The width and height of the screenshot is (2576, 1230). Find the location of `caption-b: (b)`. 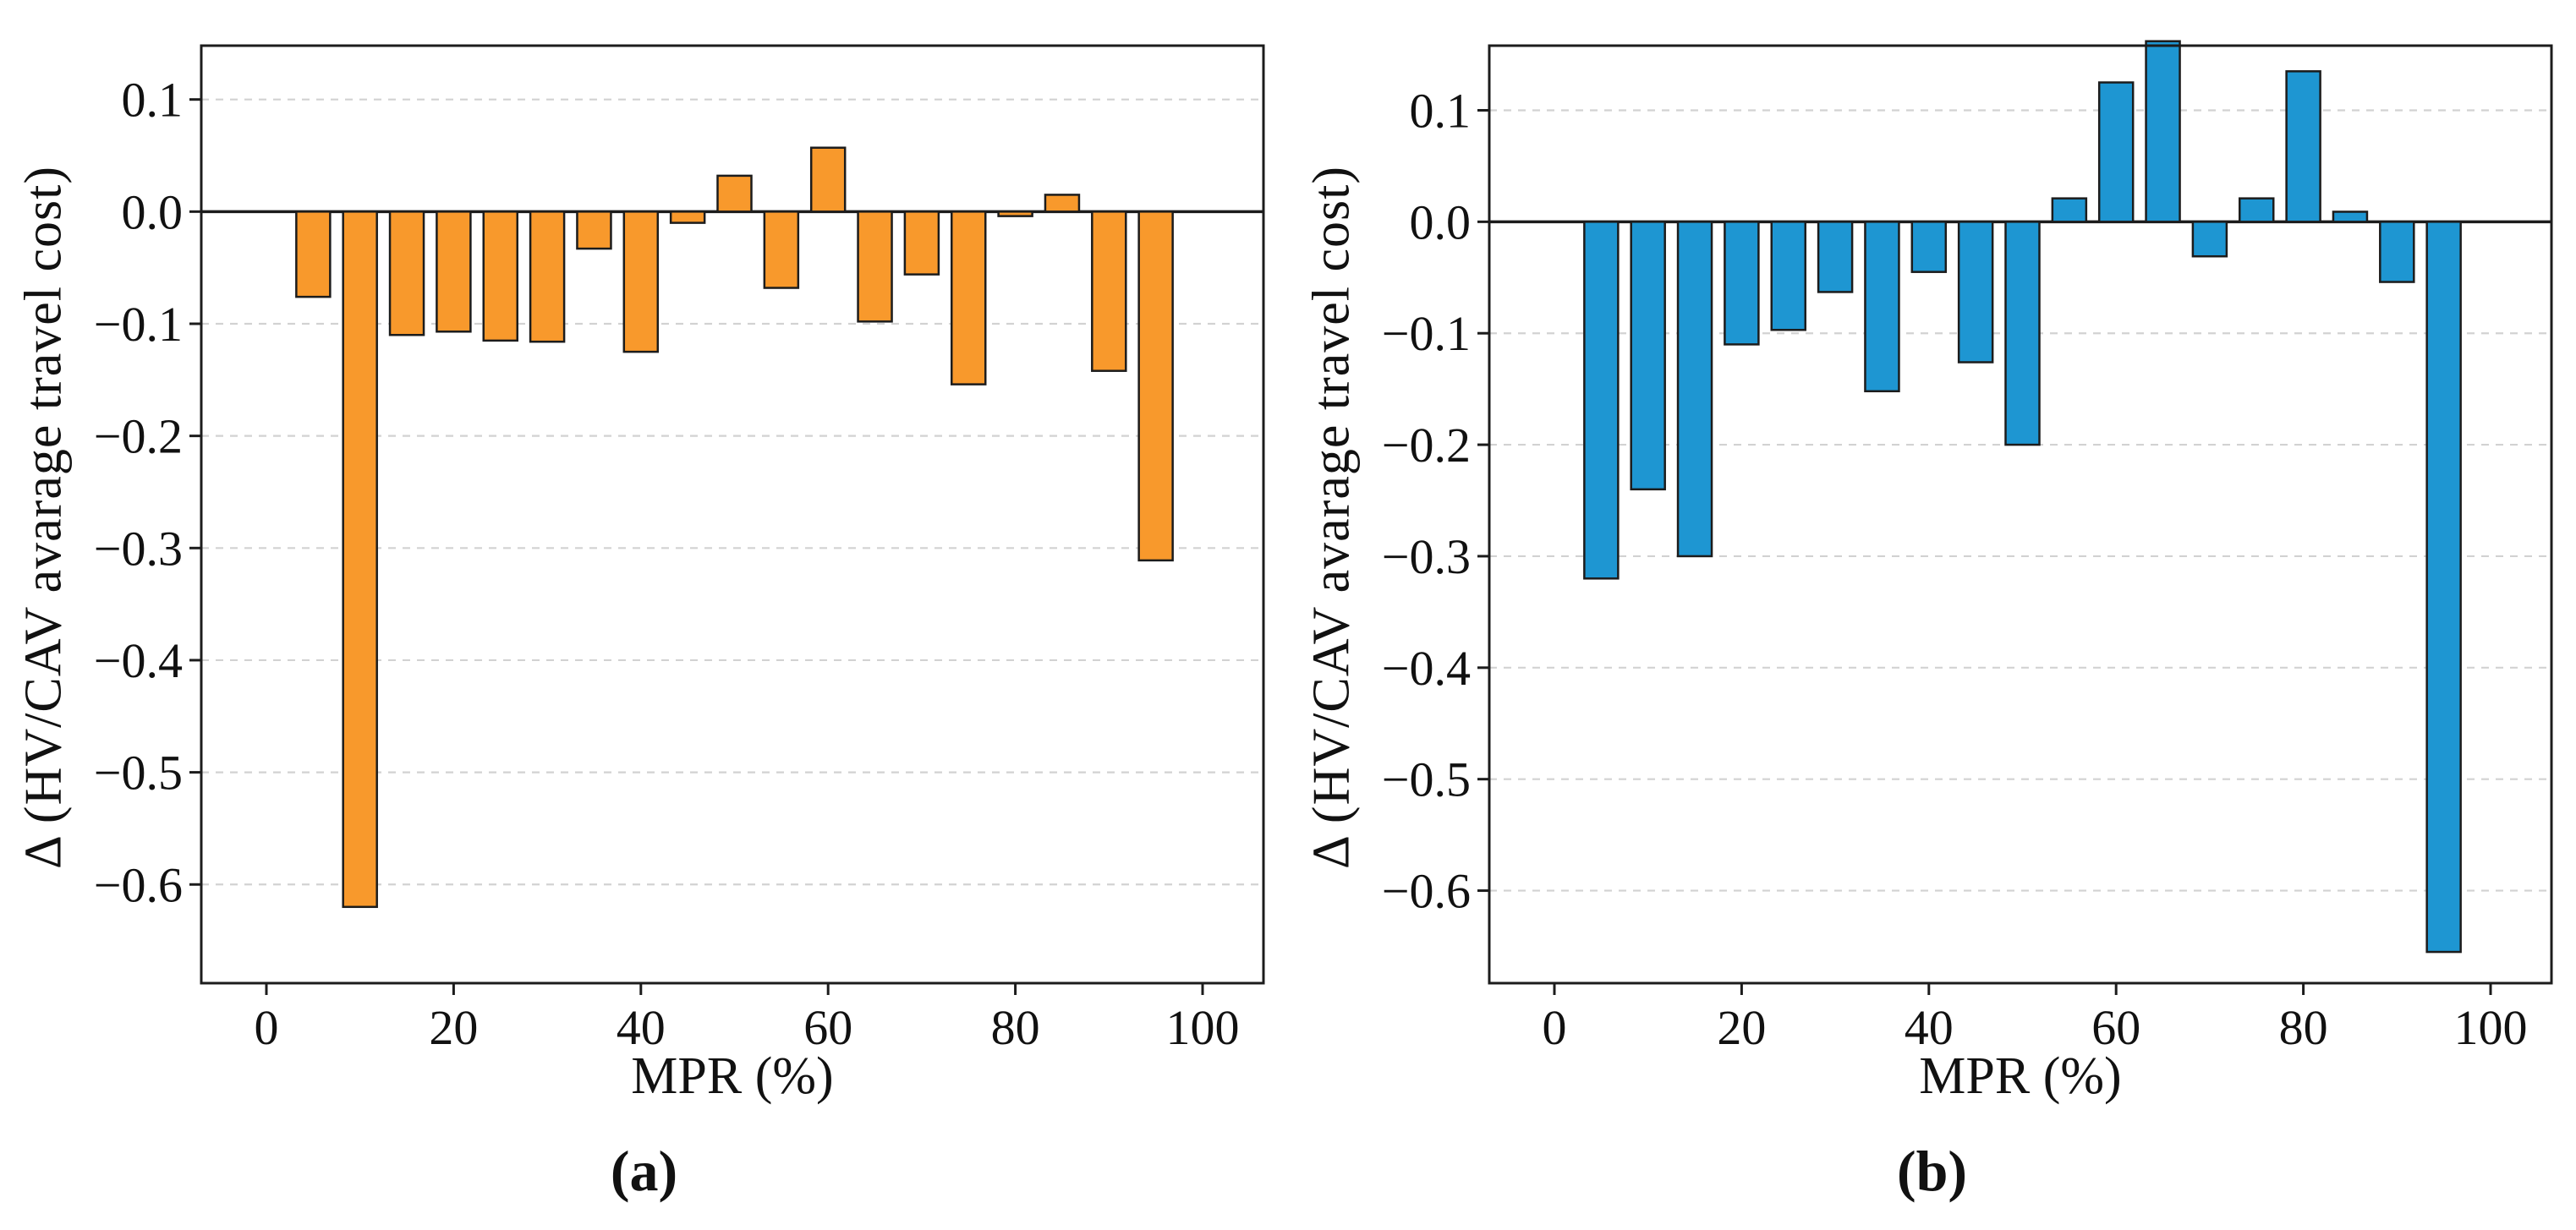

caption-b: (b) is located at coordinates (1932, 1171).